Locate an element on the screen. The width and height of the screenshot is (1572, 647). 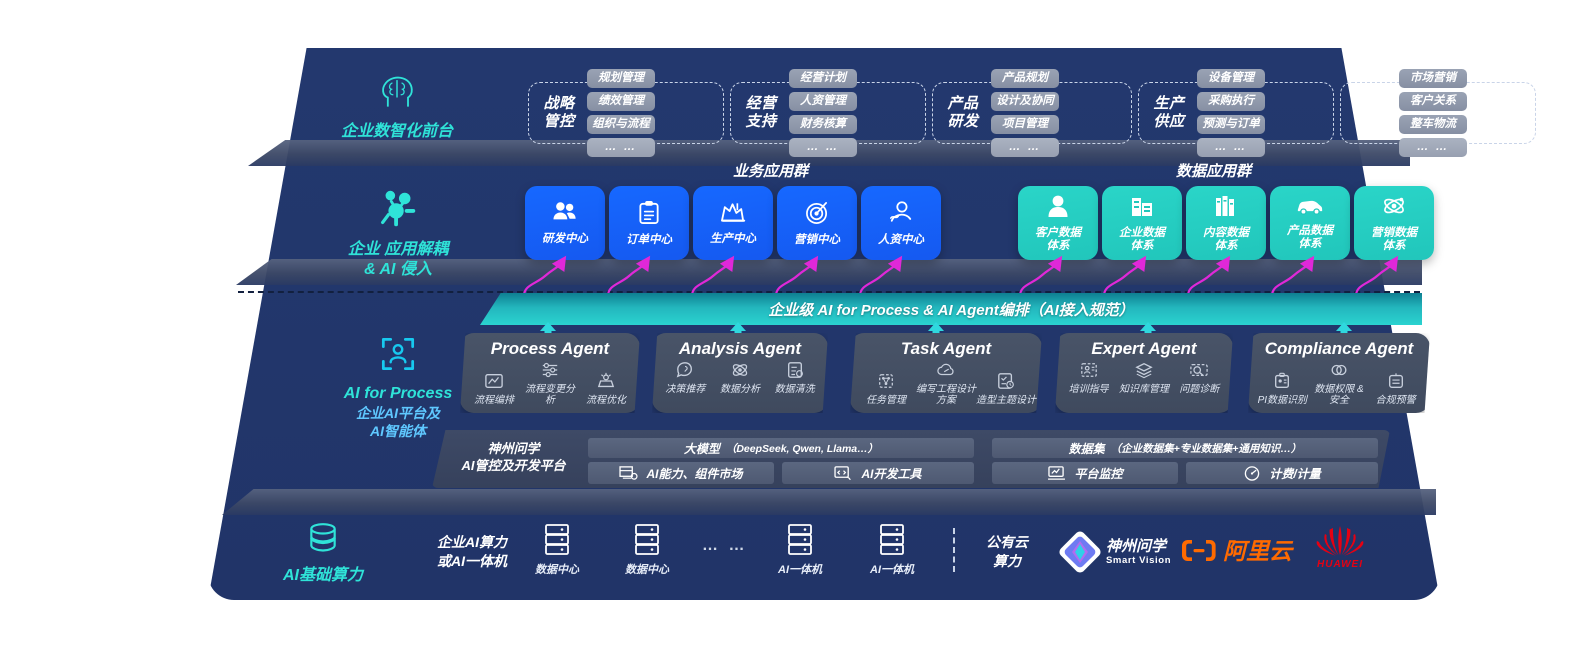
agent-card-3: Expert Agent 培训指导 知识库管理 问题诊断 is located at coordinates (1144, 373).